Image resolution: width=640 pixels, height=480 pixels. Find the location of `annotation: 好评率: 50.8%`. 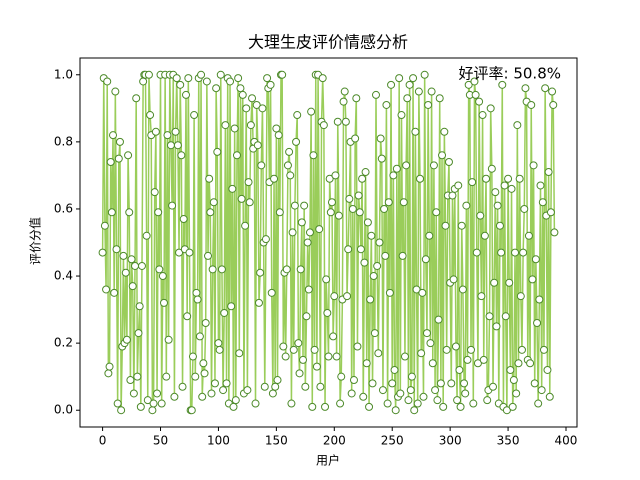

annotation: 好评率: 50.8% is located at coordinates (510, 74).